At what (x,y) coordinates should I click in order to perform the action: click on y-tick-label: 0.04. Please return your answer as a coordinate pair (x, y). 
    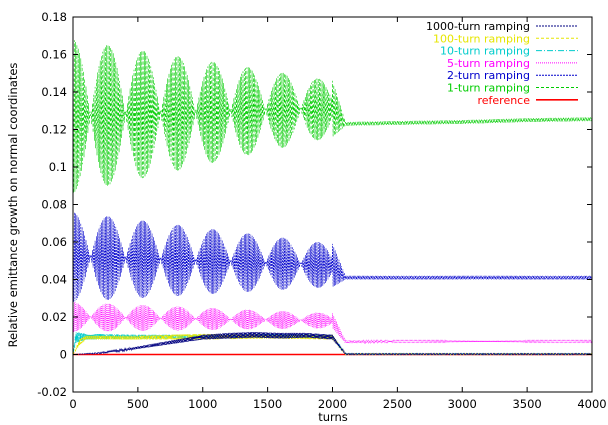
    Looking at the image, I should click on (54, 280).